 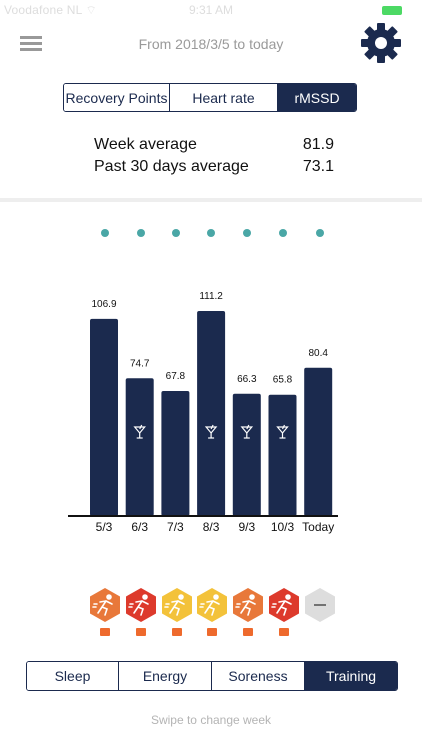 I want to click on date-range-title: From 2018/3/5 to today, so click(x=211, y=44).